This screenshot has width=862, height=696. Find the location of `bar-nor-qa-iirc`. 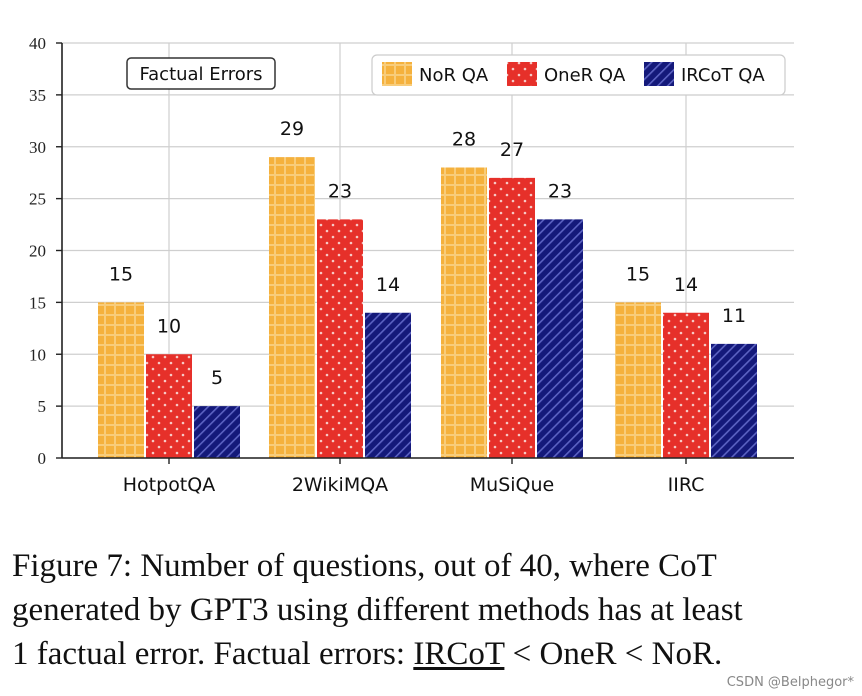

bar-nor-qa-iirc is located at coordinates (638, 380).